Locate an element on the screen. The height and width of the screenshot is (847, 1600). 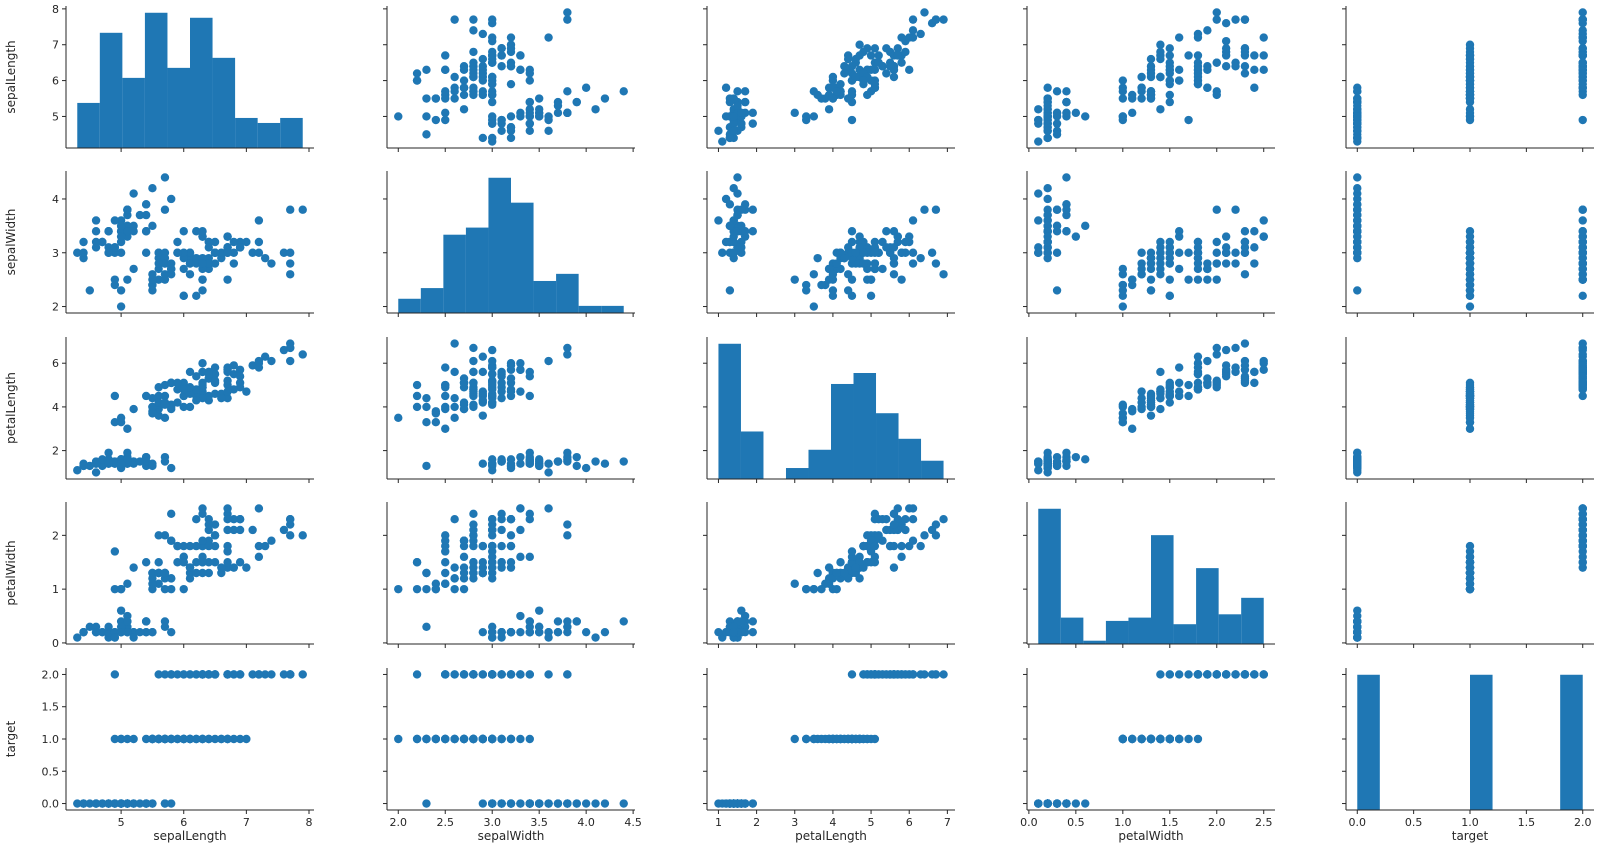
x-tick-label-target: 1.0 is located at coordinates (1470, 822).